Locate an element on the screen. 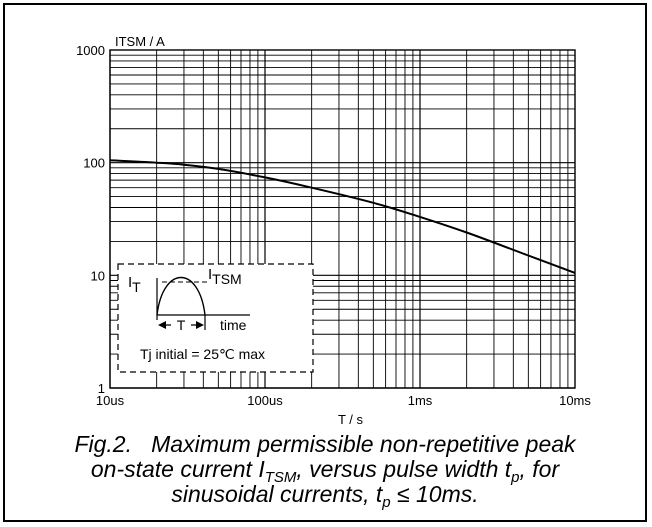 Image resolution: width=652 pixels, height=527 pixels. x-tick-label: 1ms is located at coordinates (420, 400).